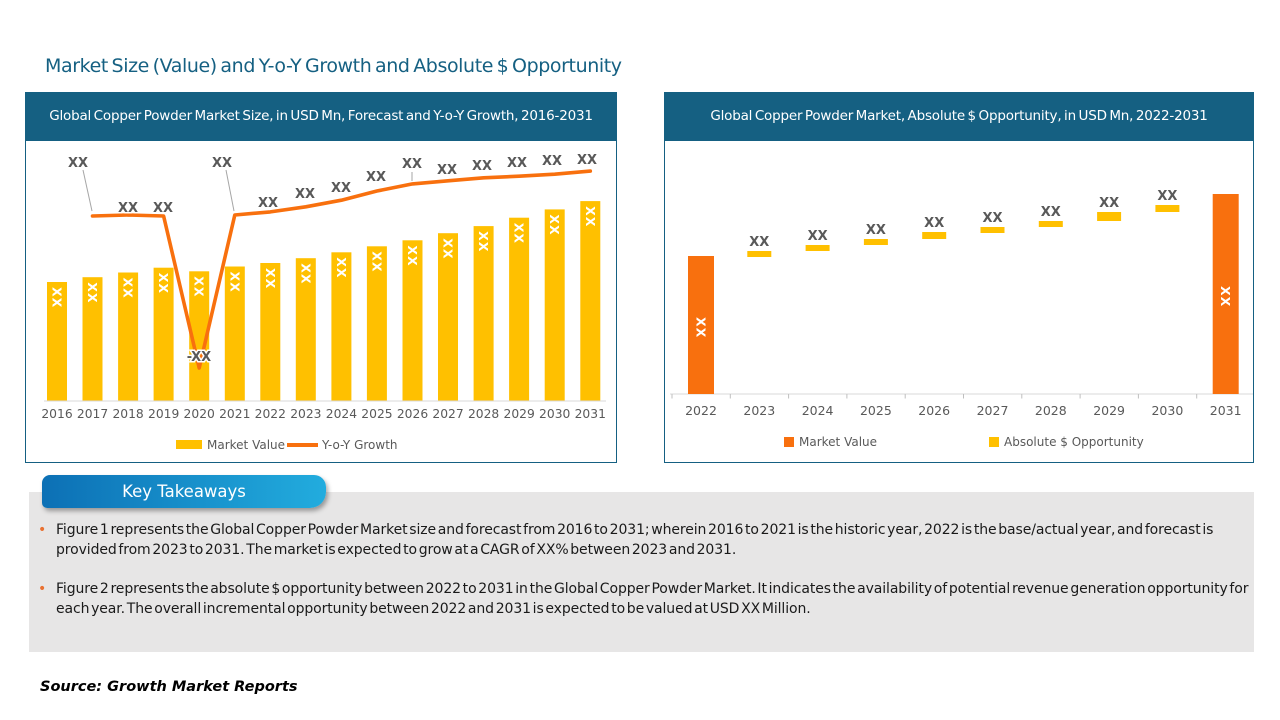 This screenshot has width=1280, height=720. What do you see at coordinates (78, 163) in the screenshot?
I see `line-label-2017: XX` at bounding box center [78, 163].